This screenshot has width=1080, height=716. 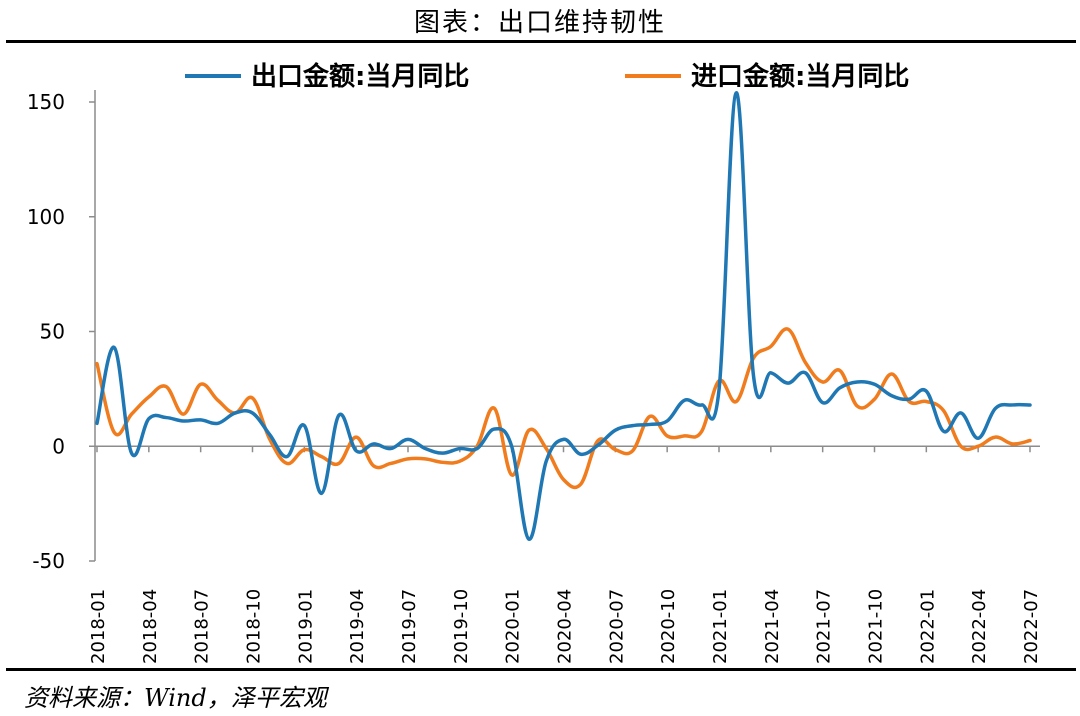 What do you see at coordinates (927, 626) in the screenshot?
I see `x-tick-label: 2022-01` at bounding box center [927, 626].